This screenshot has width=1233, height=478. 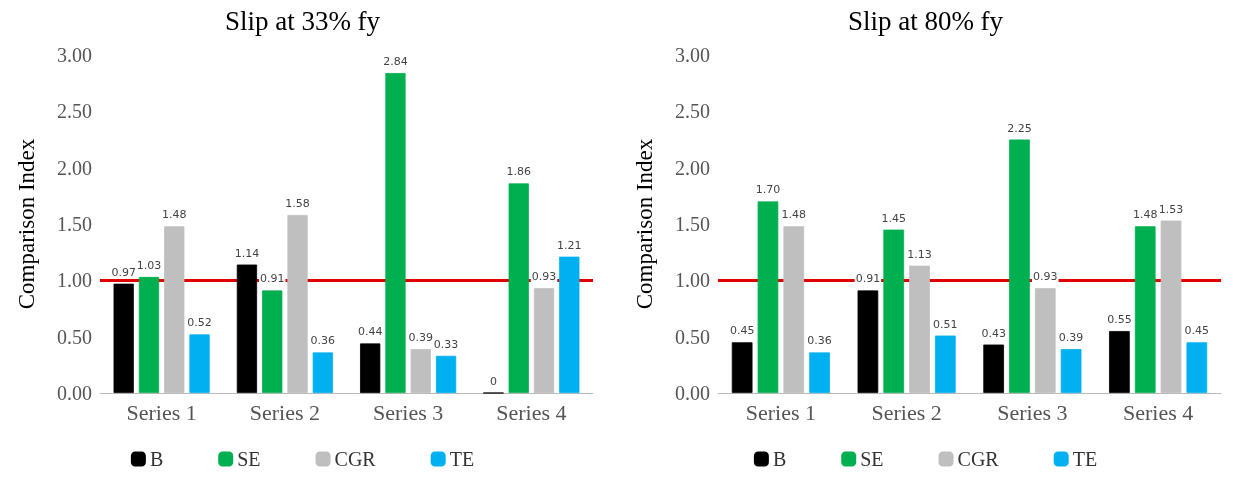 I want to click on data-label: 1.70, so click(x=768, y=190).